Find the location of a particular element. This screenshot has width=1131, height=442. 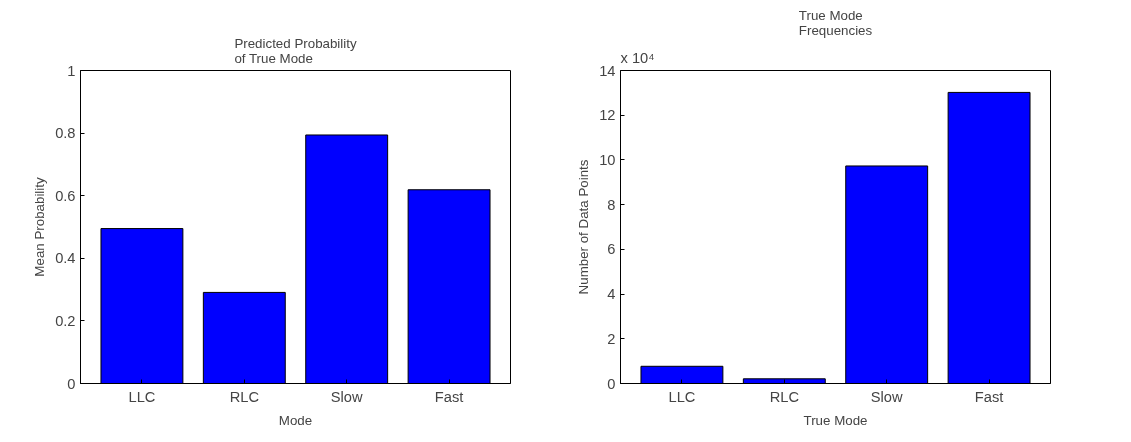

y-tick-label: 0.8 is located at coordinates (65, 133).